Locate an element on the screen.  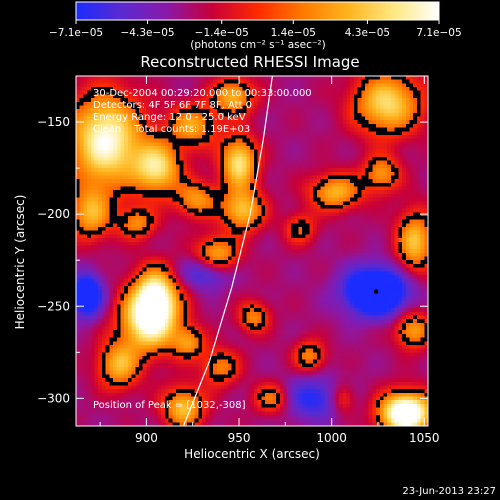
colorbar-tick-label: 1.4e−05 is located at coordinates (293, 33).